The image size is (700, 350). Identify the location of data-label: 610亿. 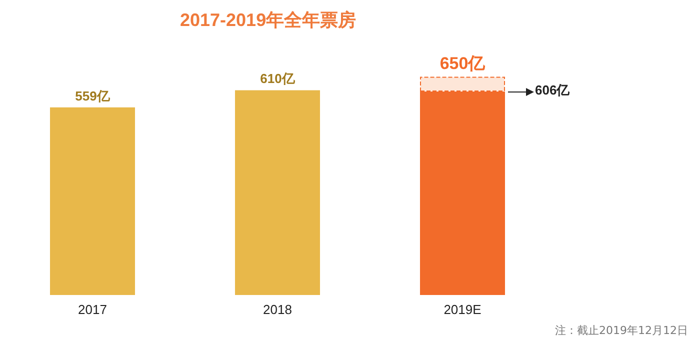
(278, 78).